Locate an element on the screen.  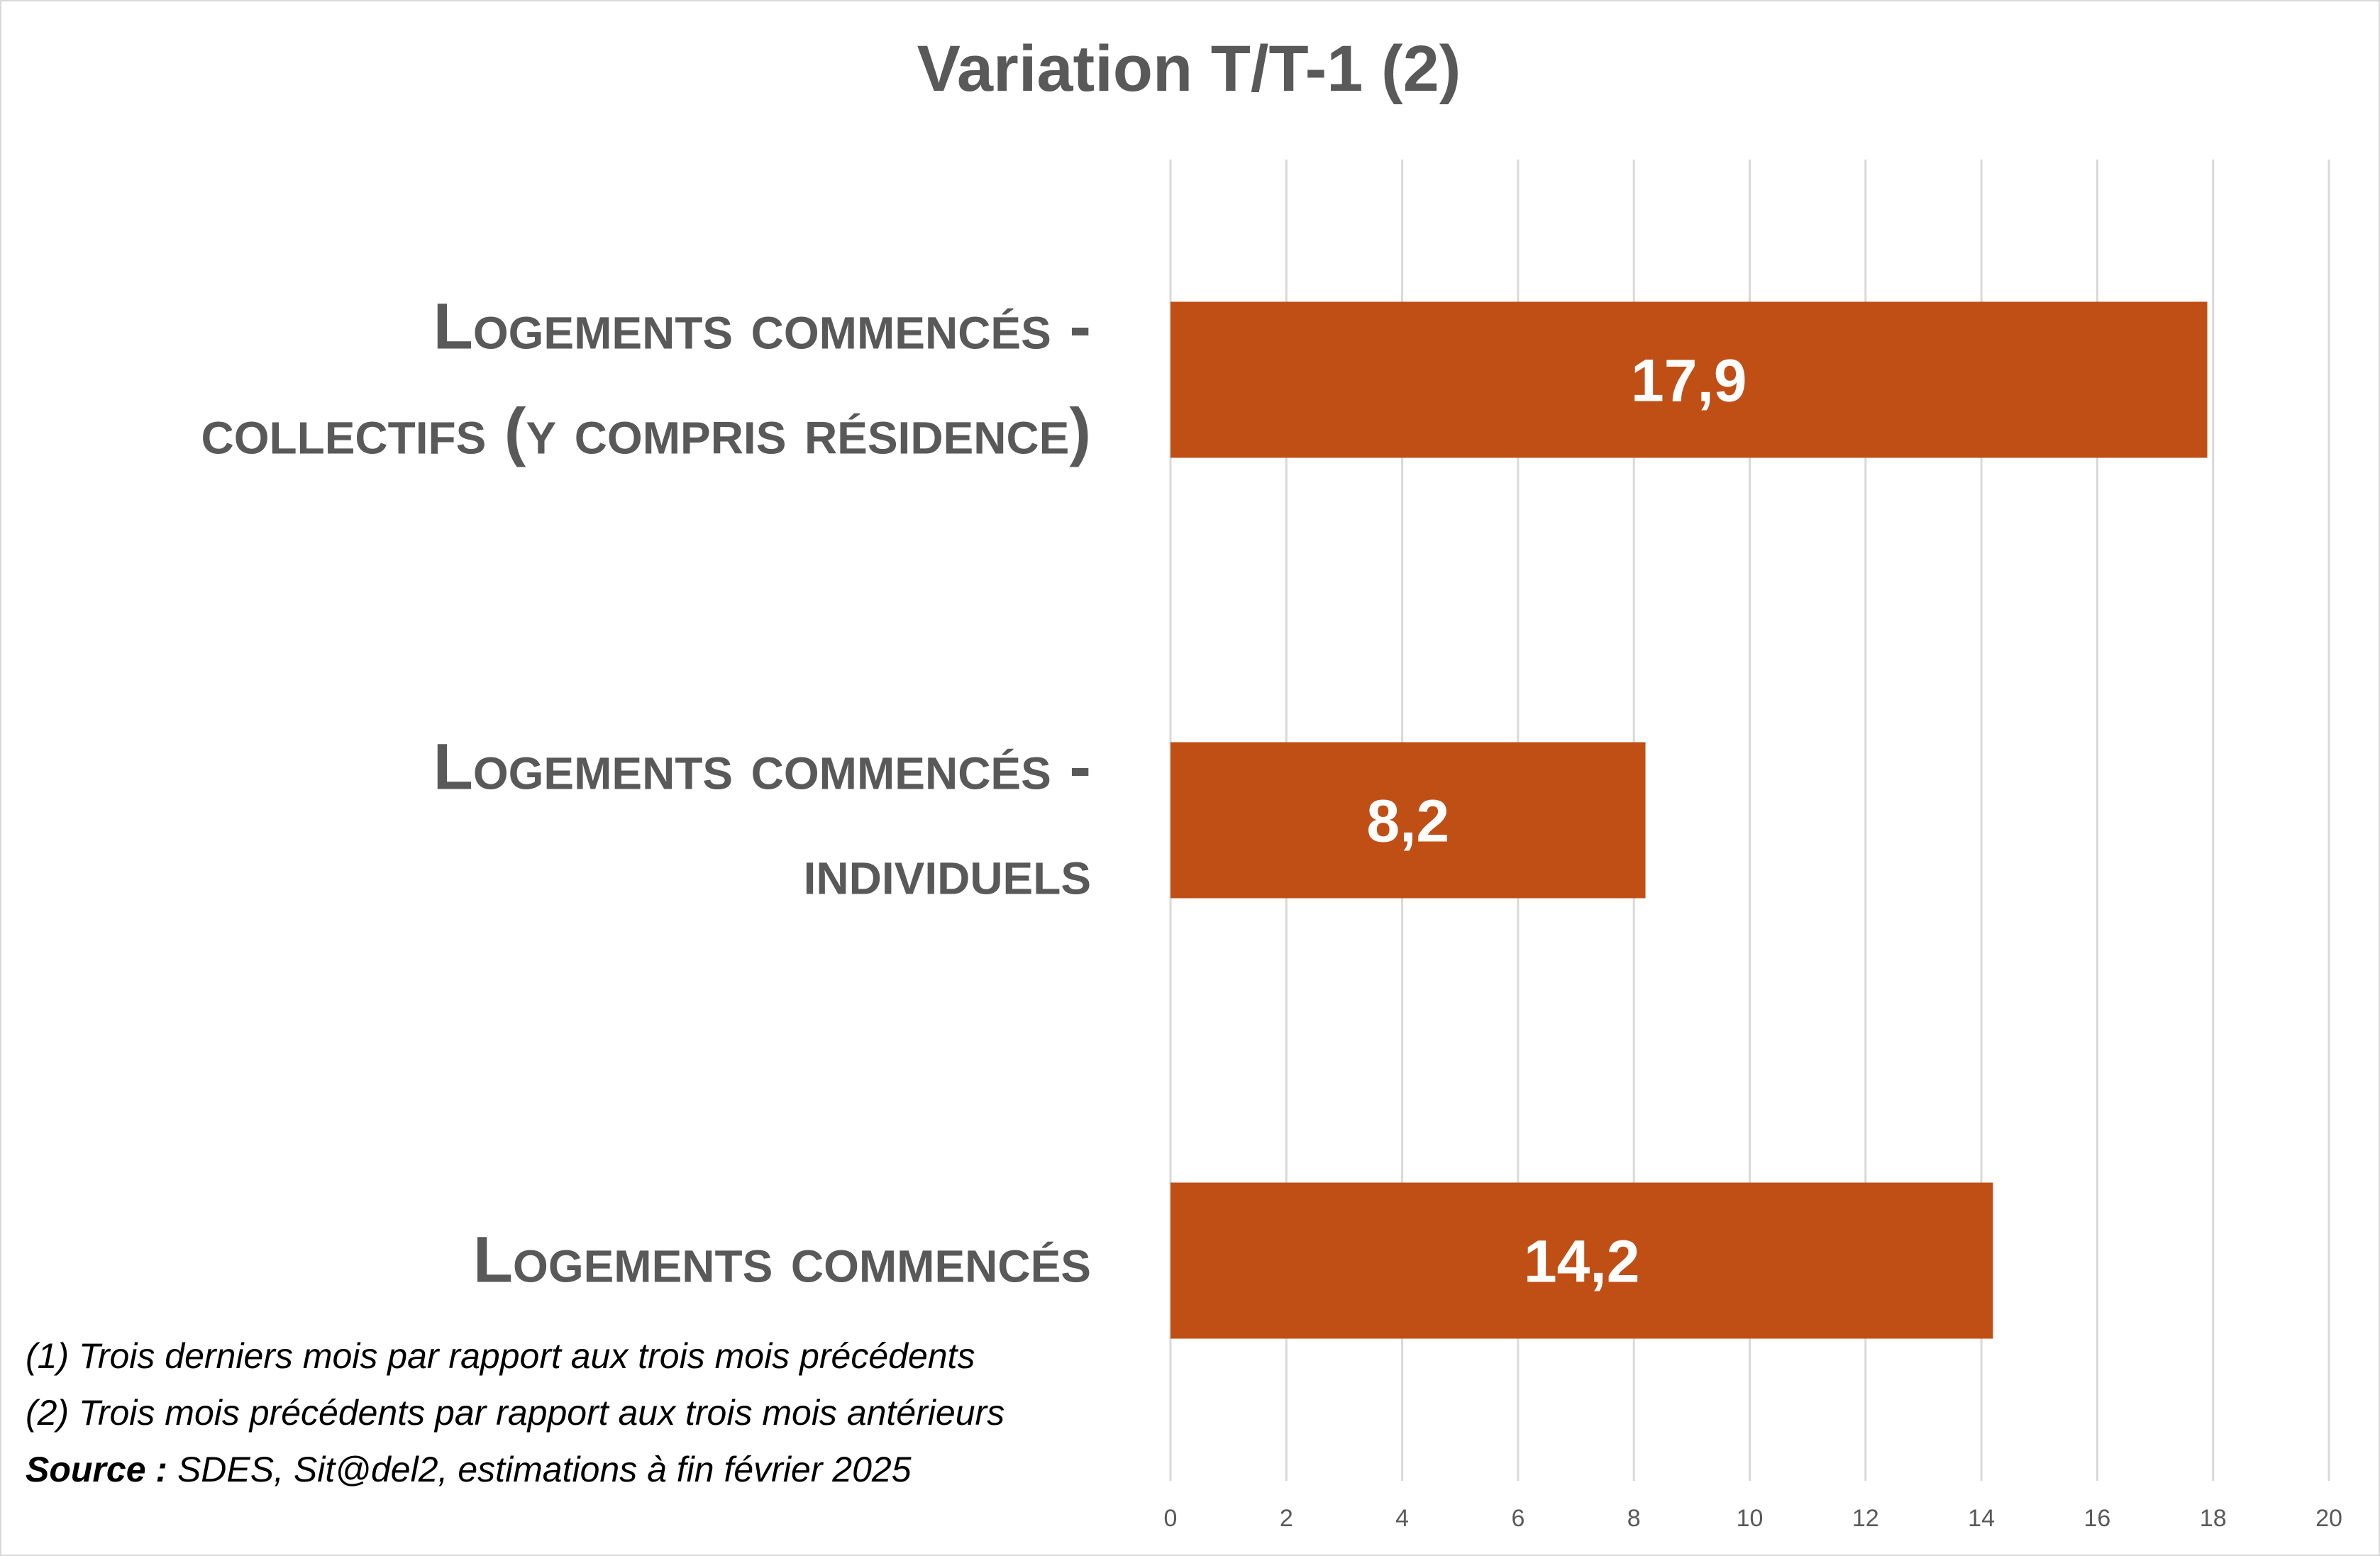
x-tick-label: 8 is located at coordinates (1634, 1518).